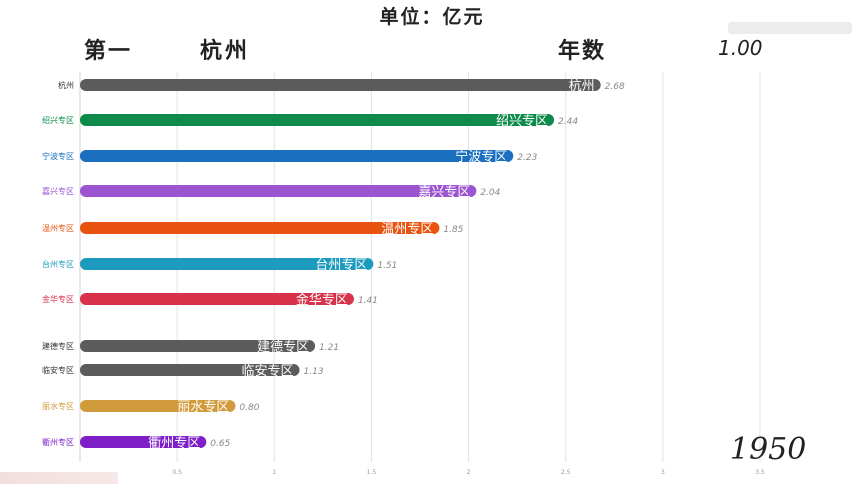 The image size is (864, 486). Describe the element at coordinates (481, 157) in the screenshot. I see `bar-name-label: 宁波专区` at that location.